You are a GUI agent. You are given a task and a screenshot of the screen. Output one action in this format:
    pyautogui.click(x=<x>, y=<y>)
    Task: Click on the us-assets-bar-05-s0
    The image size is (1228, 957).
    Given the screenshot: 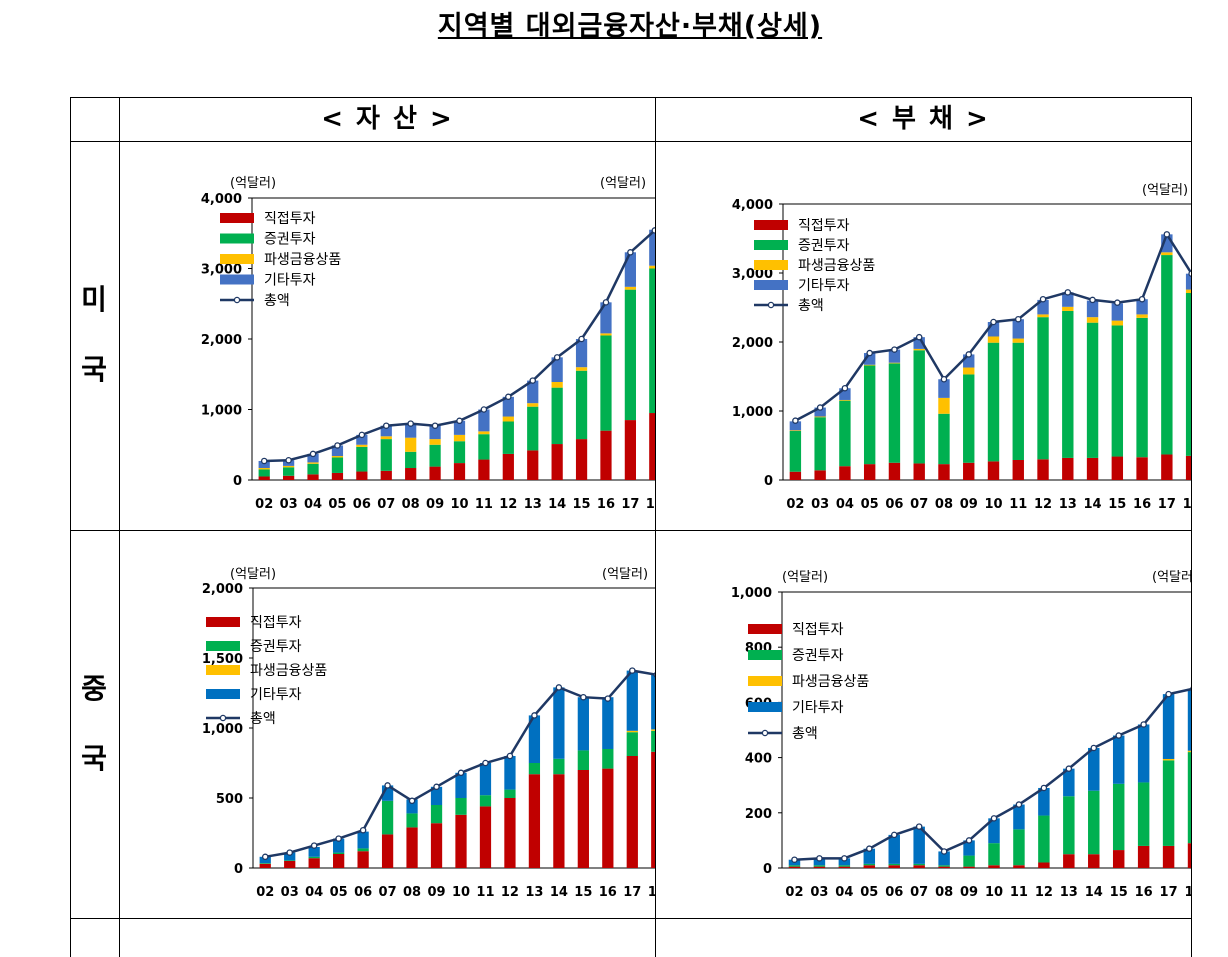 What is the action you would take?
    pyautogui.click(x=337, y=476)
    